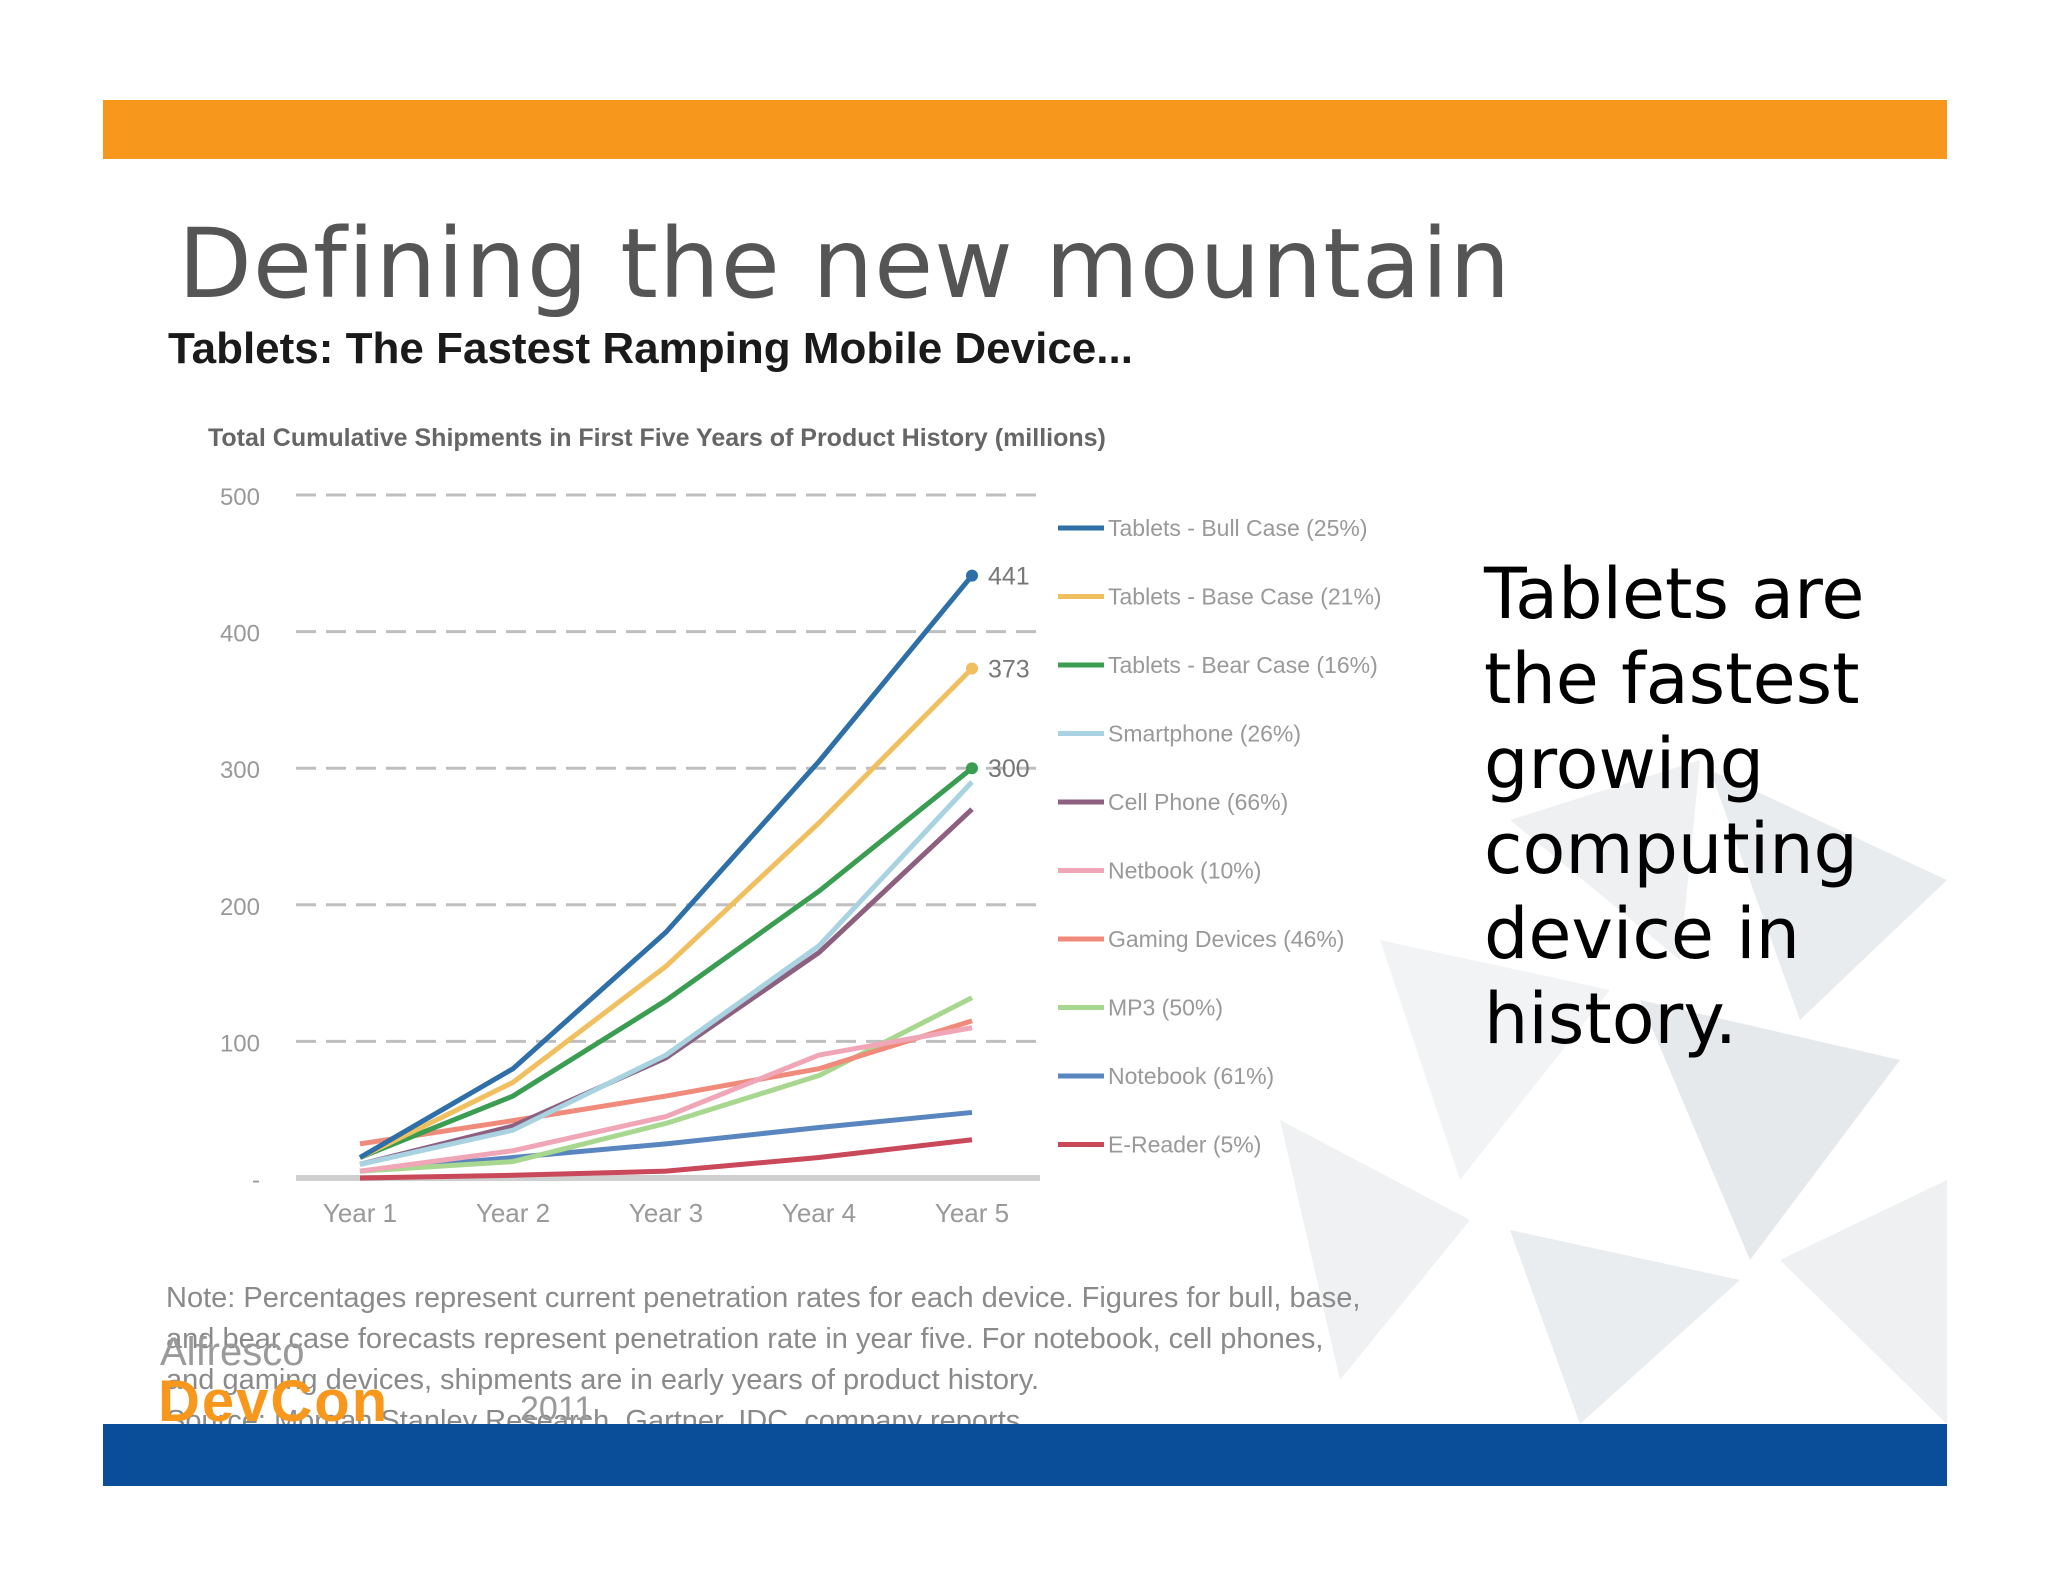 The image size is (2048, 1582). What do you see at coordinates (513, 1213) in the screenshot?
I see `x-tick-label: Year 2` at bounding box center [513, 1213].